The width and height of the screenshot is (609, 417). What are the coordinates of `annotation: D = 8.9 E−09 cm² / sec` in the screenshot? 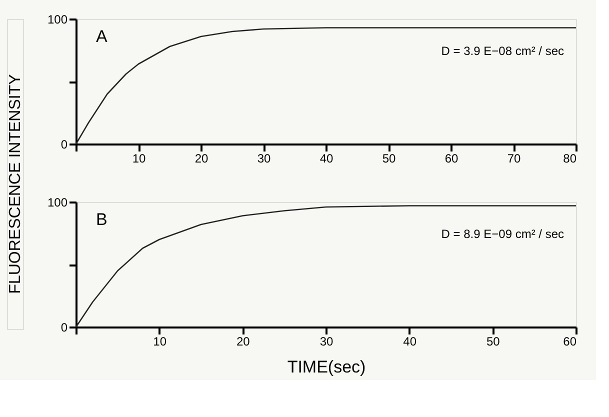 It's located at (502, 234).